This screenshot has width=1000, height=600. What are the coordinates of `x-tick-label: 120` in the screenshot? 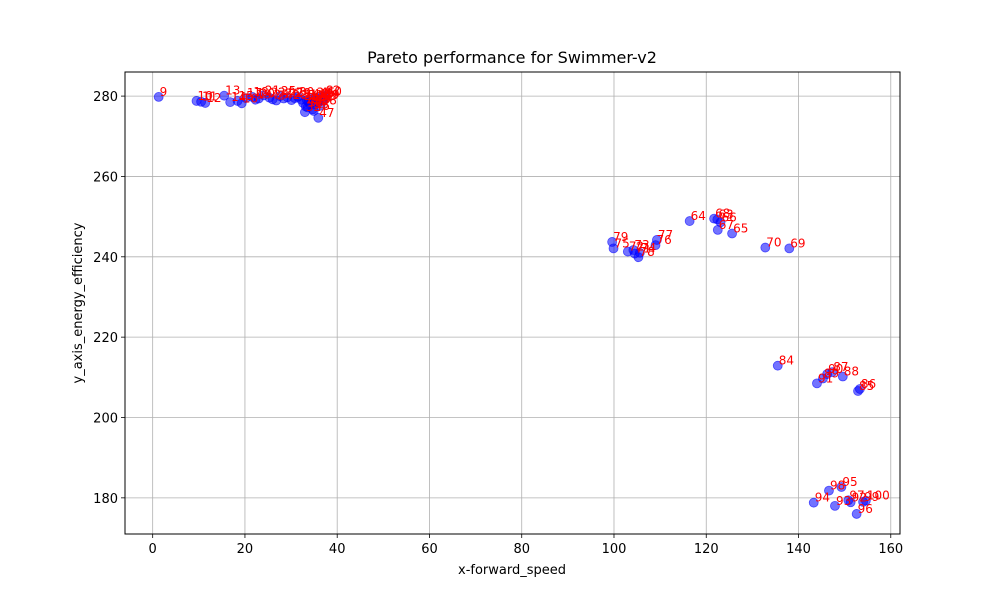 It's located at (706, 549).